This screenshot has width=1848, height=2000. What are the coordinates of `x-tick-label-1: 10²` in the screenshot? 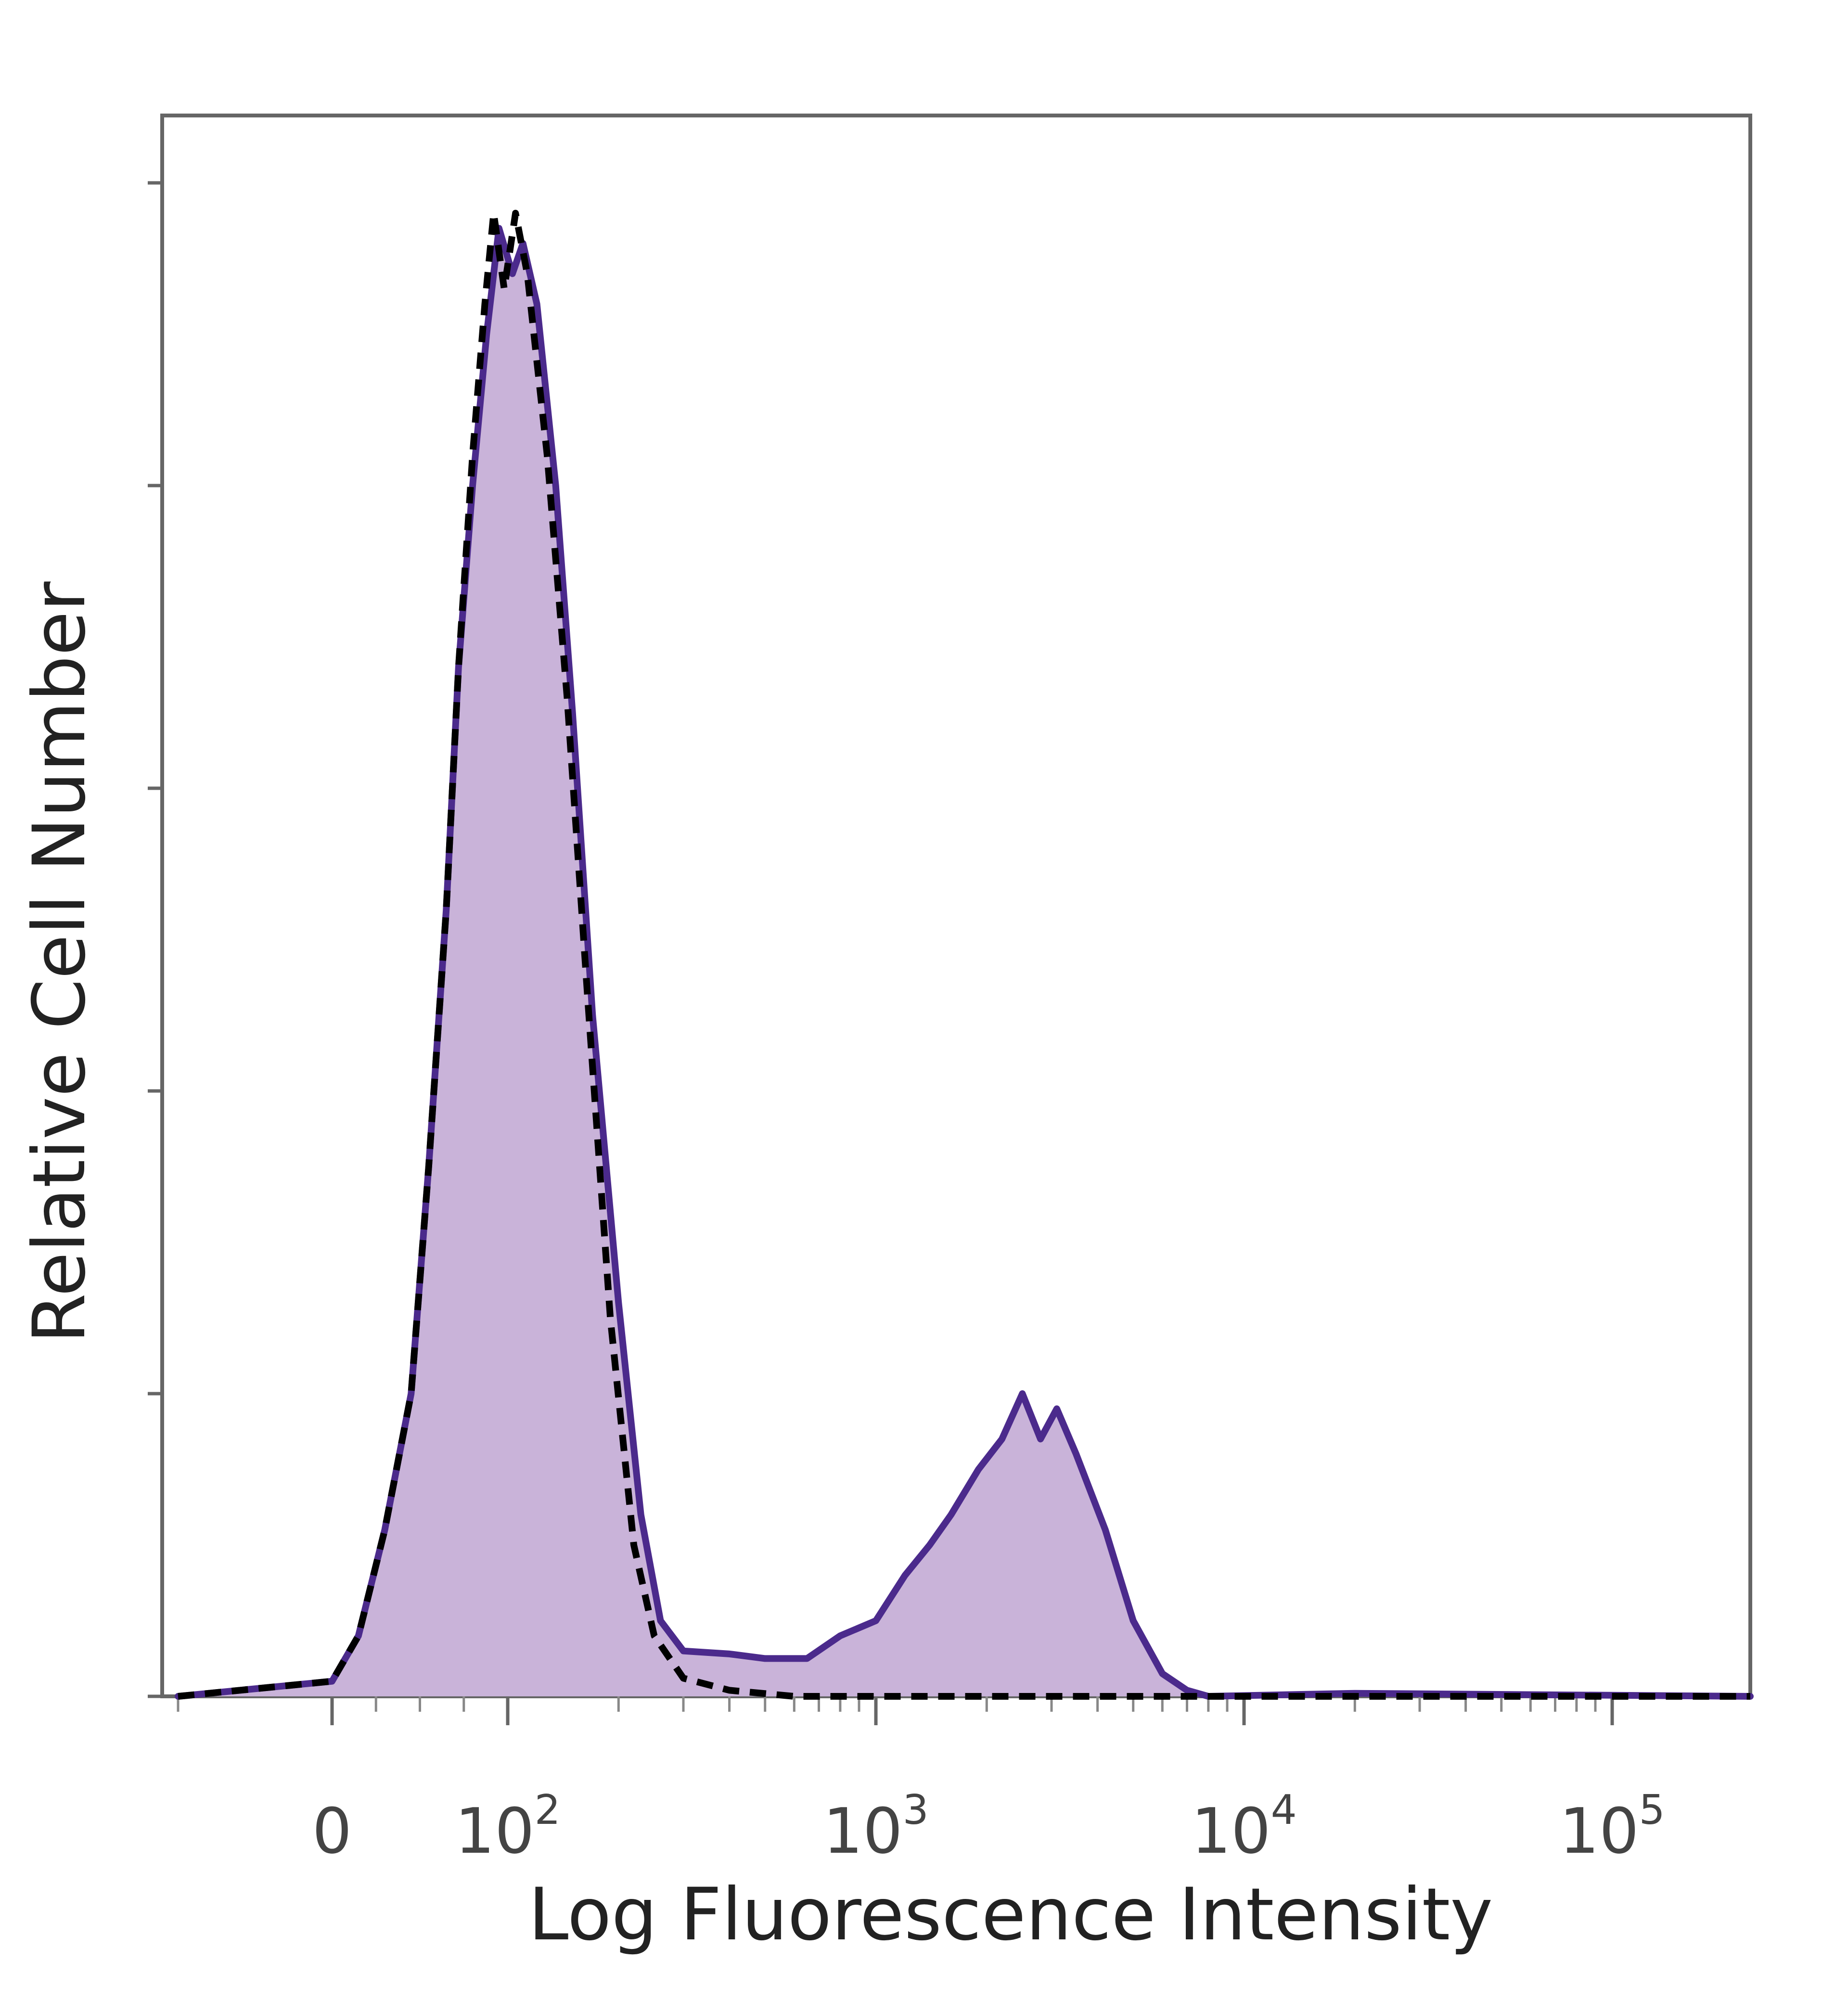 It's located at (508, 1827).